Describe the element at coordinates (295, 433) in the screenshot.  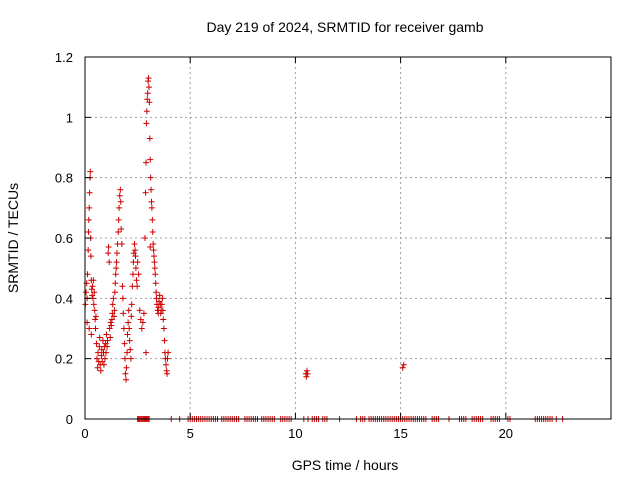
I see `x-tick-label: 10` at that location.